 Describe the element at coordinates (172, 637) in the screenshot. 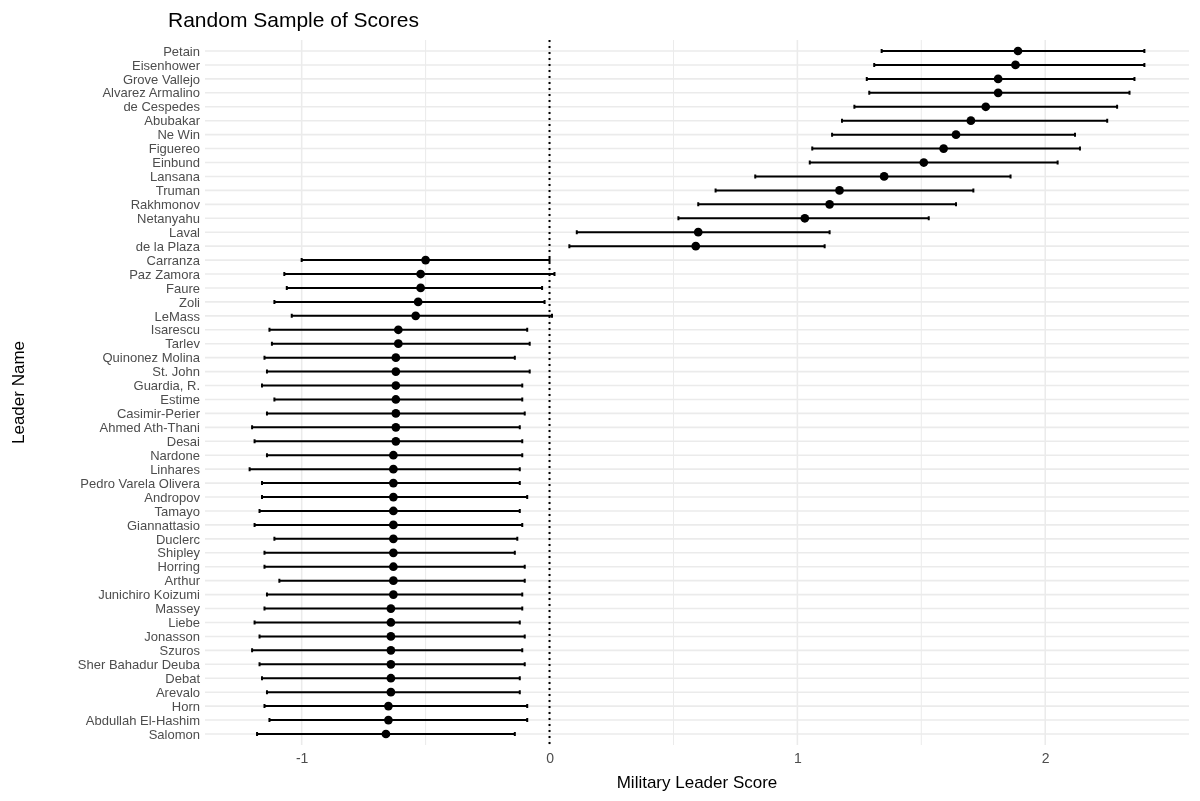

I see `y-tick-label: Jonasson` at that location.